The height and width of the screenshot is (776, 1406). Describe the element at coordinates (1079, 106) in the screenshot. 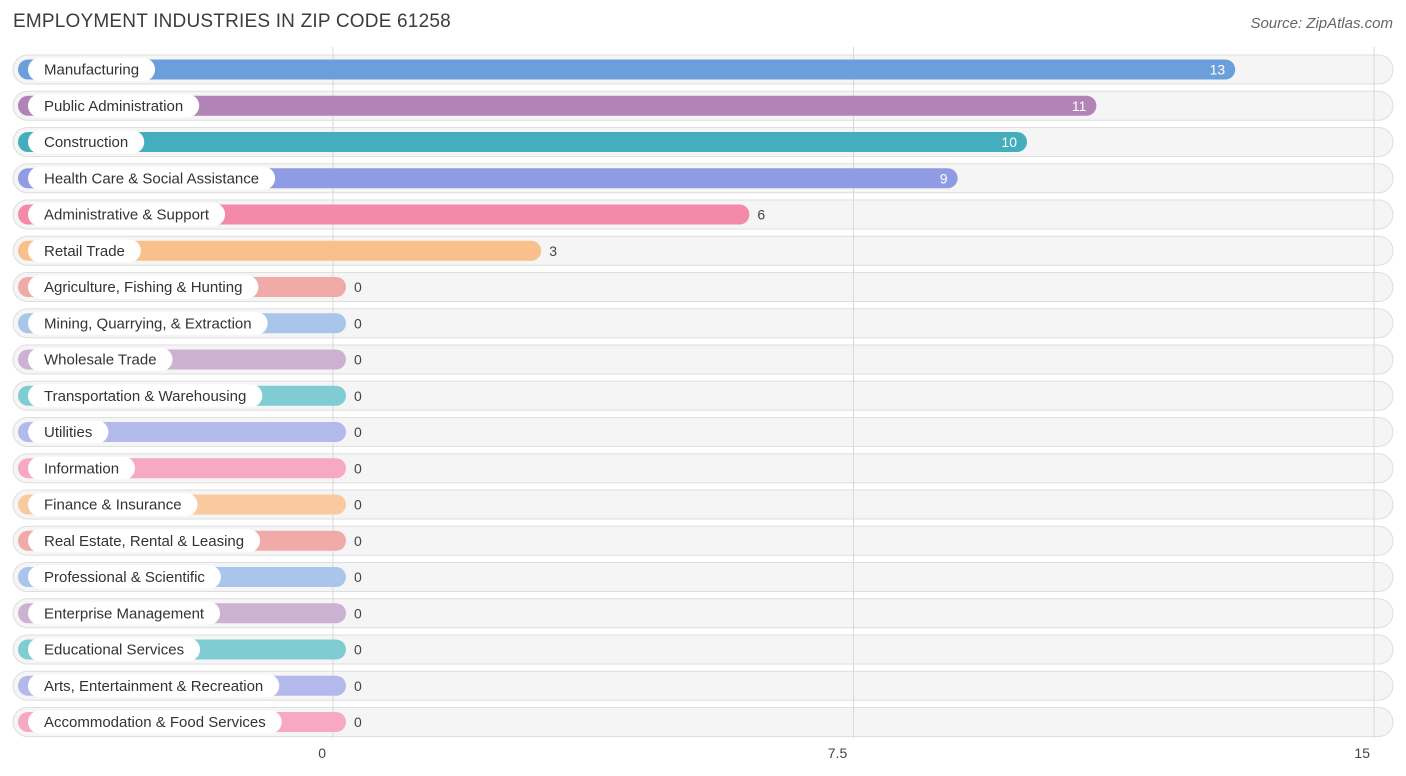

I see `bar-value: 11` at that location.